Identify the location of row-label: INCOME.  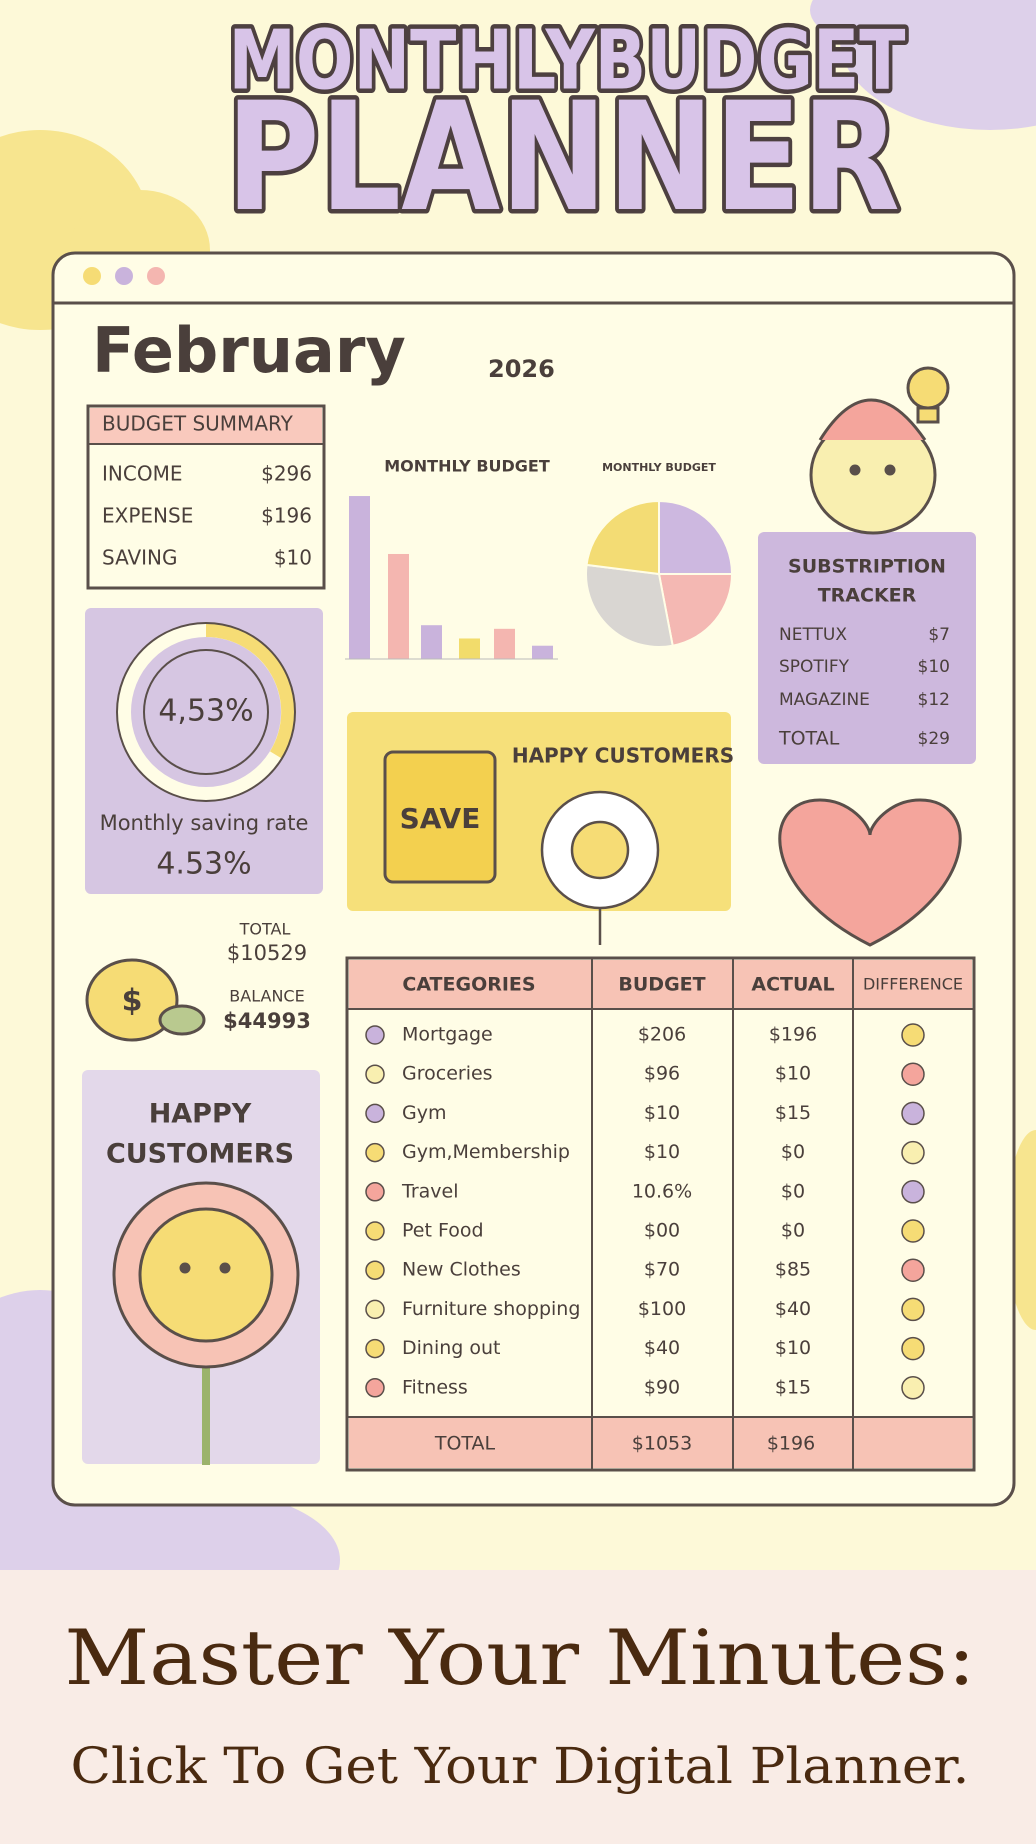
(142, 474).